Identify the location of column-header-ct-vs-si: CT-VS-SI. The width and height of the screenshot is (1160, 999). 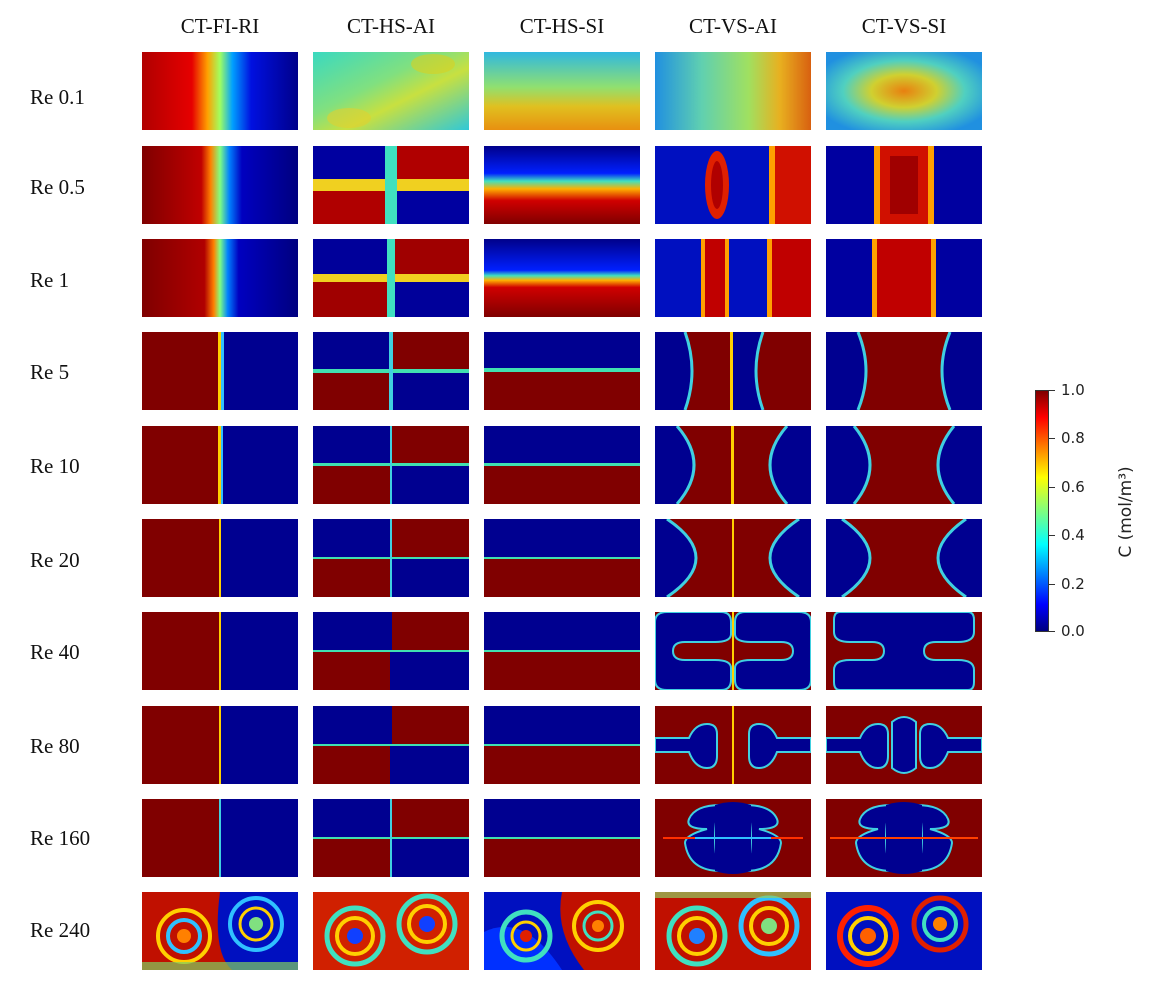
(904, 26).